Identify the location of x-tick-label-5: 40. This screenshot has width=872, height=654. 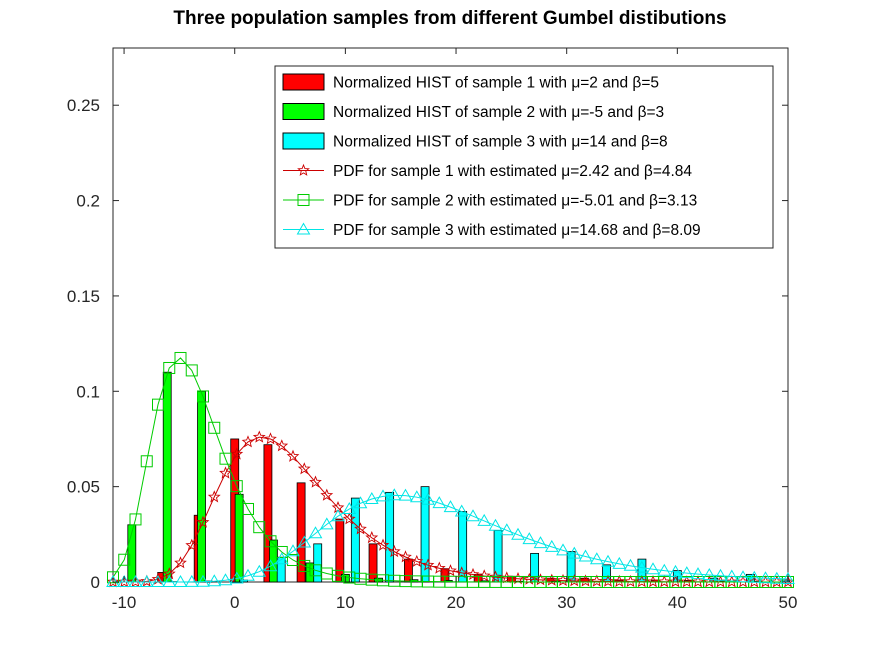
(677, 602).